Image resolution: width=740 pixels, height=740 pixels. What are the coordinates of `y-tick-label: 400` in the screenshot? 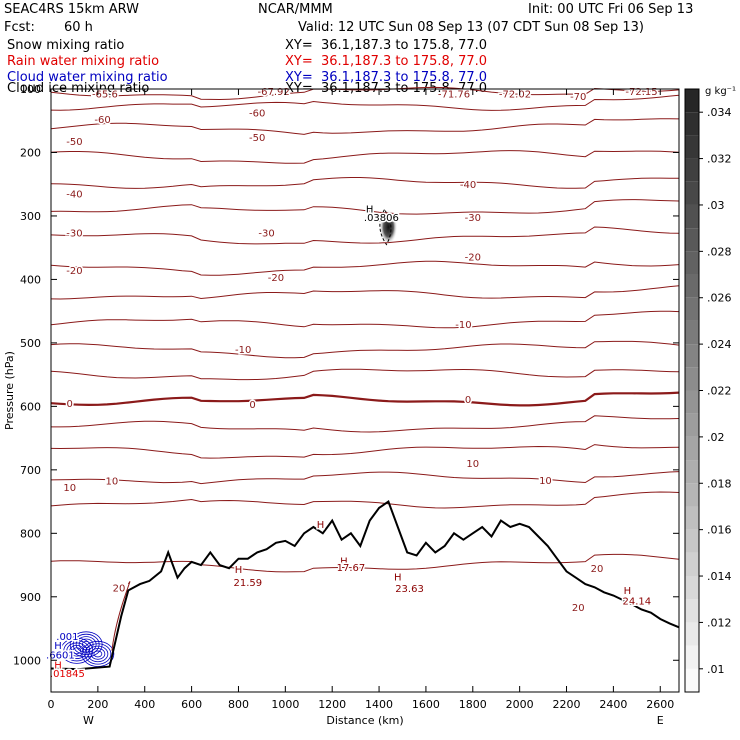 It's located at (30, 279).